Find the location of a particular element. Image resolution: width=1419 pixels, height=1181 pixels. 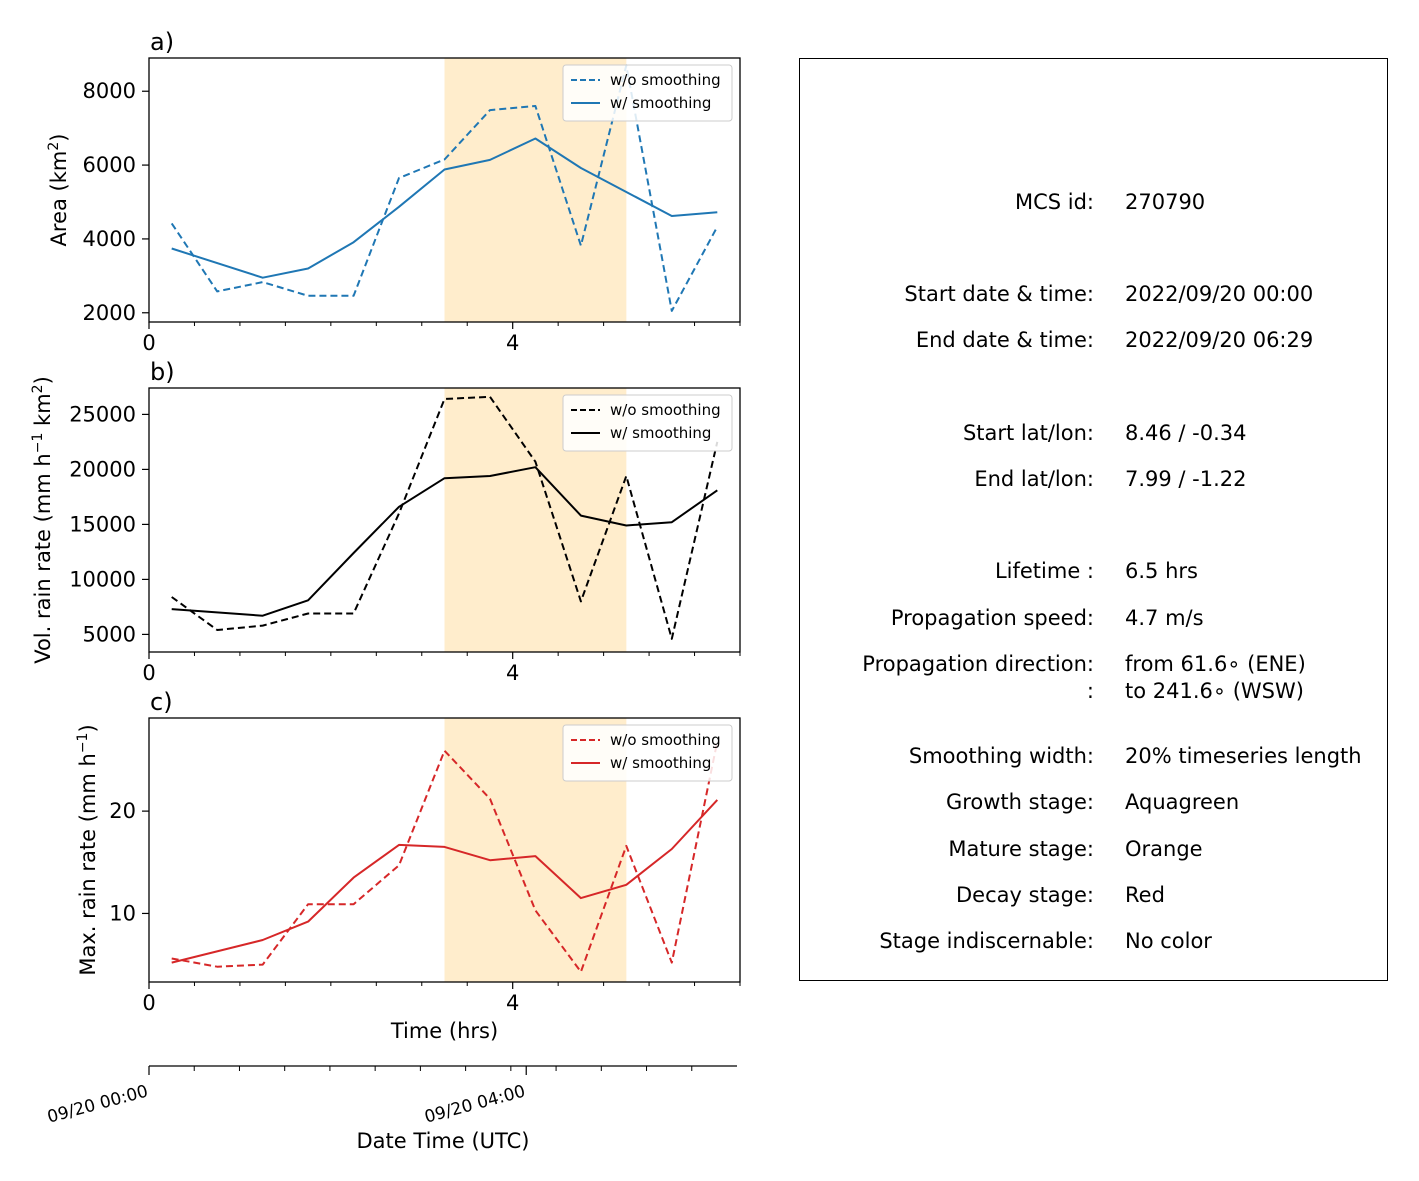

y-axis-label: Vol. rain rate (mm h−1 km2) is located at coordinates (42, 520).